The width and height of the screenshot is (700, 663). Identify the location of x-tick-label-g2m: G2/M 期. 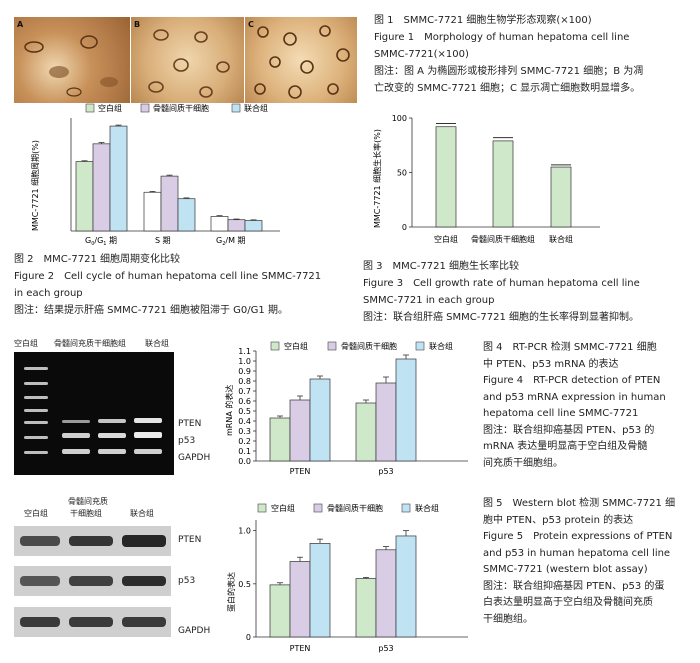
(231, 241).